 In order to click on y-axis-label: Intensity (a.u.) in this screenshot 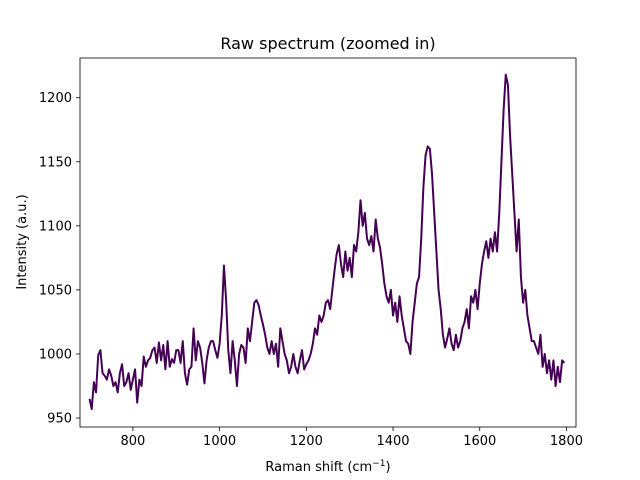, I will do `click(22, 241)`.